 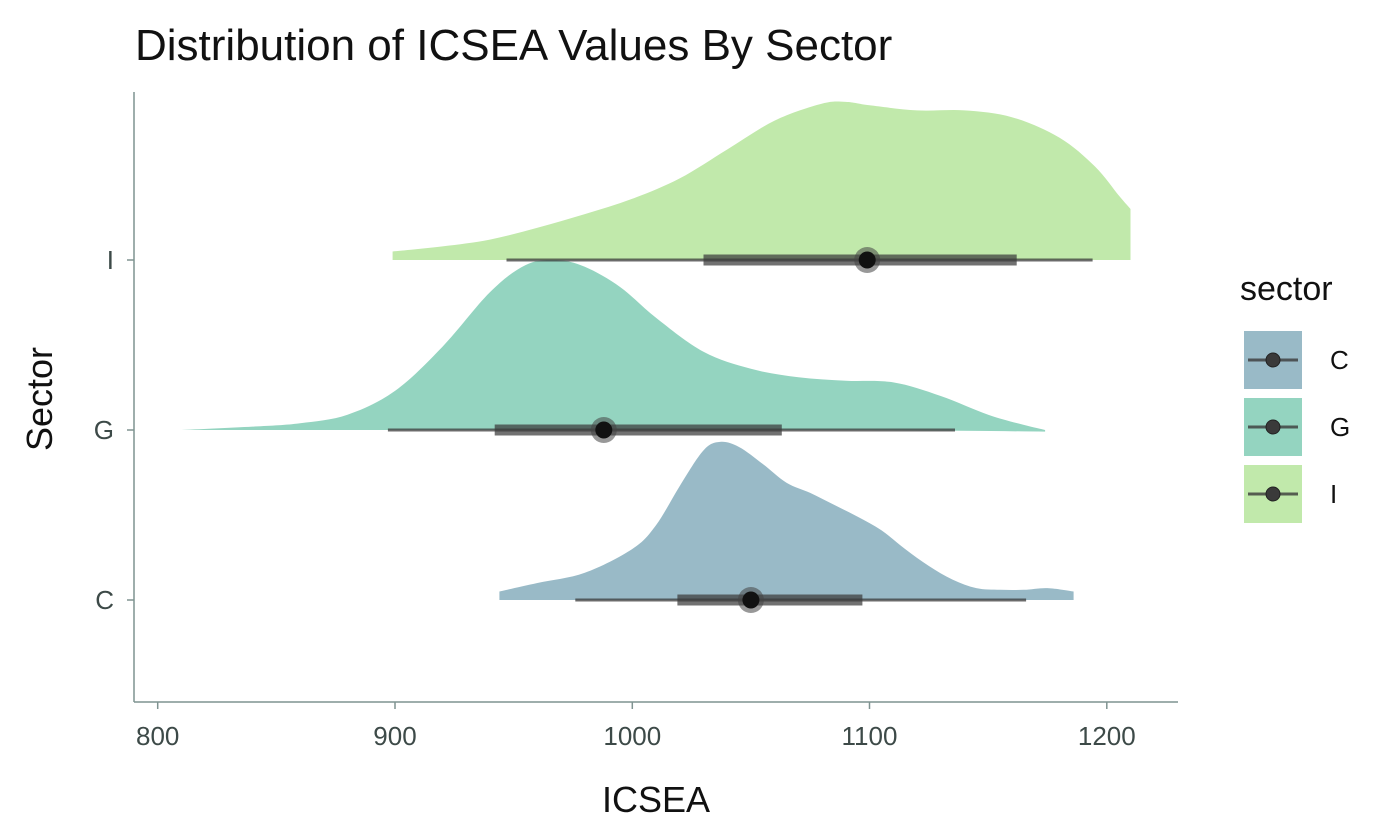 What do you see at coordinates (513, 45) in the screenshot?
I see `chart-title: Distribution of ICSEA Values By Sector` at bounding box center [513, 45].